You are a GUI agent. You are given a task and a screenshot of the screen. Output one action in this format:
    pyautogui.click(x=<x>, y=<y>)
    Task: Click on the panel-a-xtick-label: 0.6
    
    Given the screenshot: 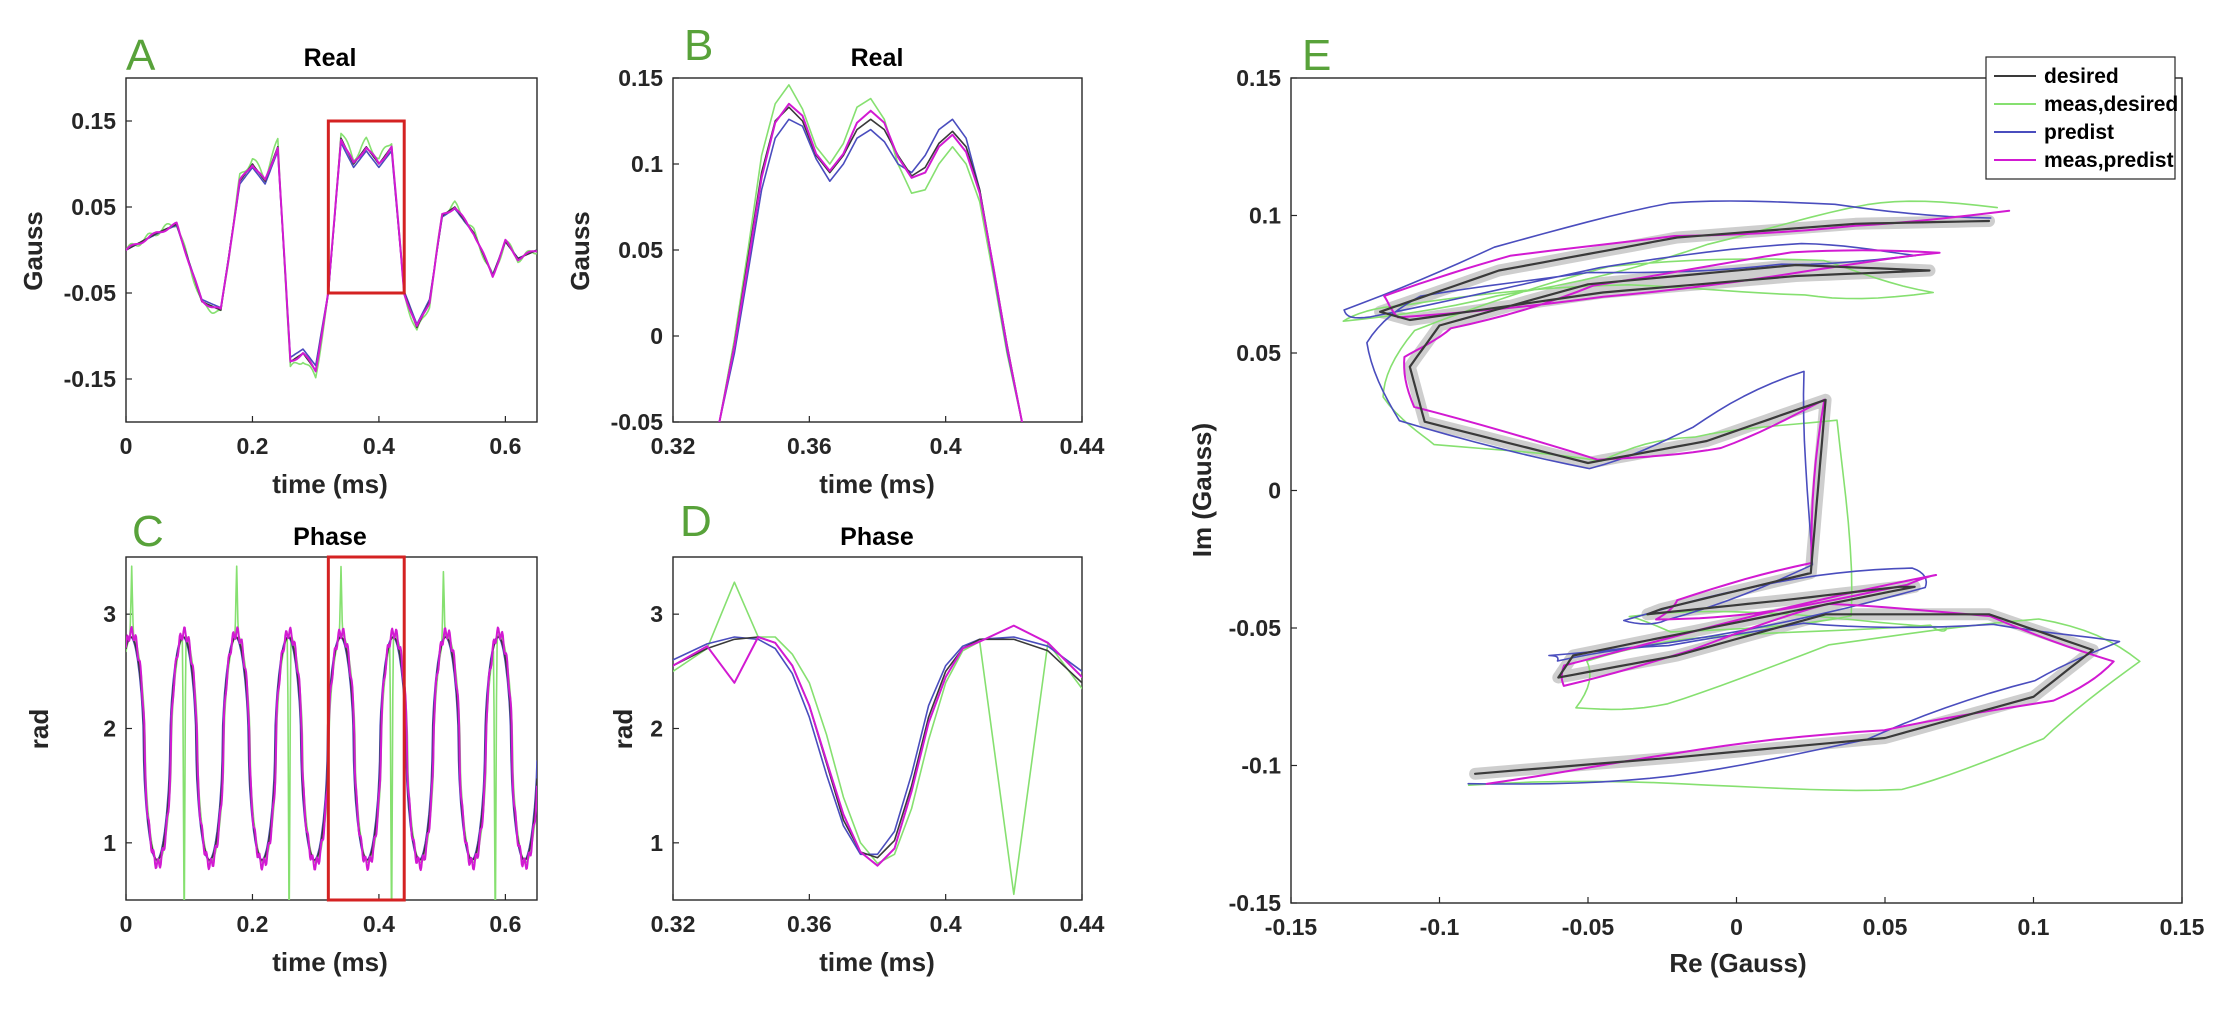 What is the action you would take?
    pyautogui.click(x=505, y=446)
    